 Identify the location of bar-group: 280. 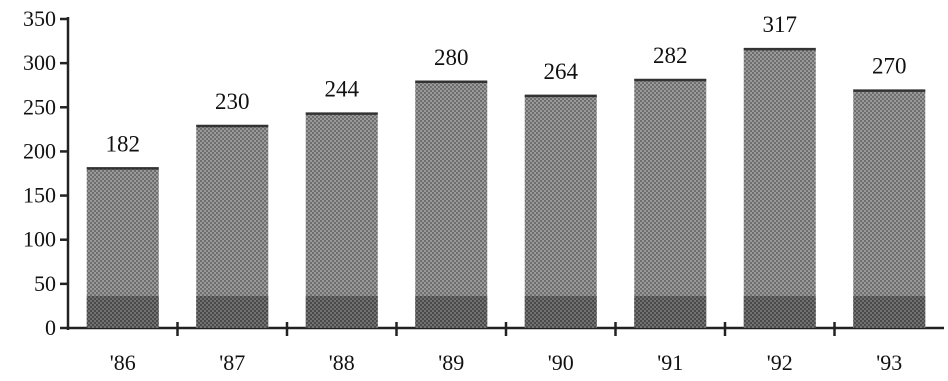
(451, 186).